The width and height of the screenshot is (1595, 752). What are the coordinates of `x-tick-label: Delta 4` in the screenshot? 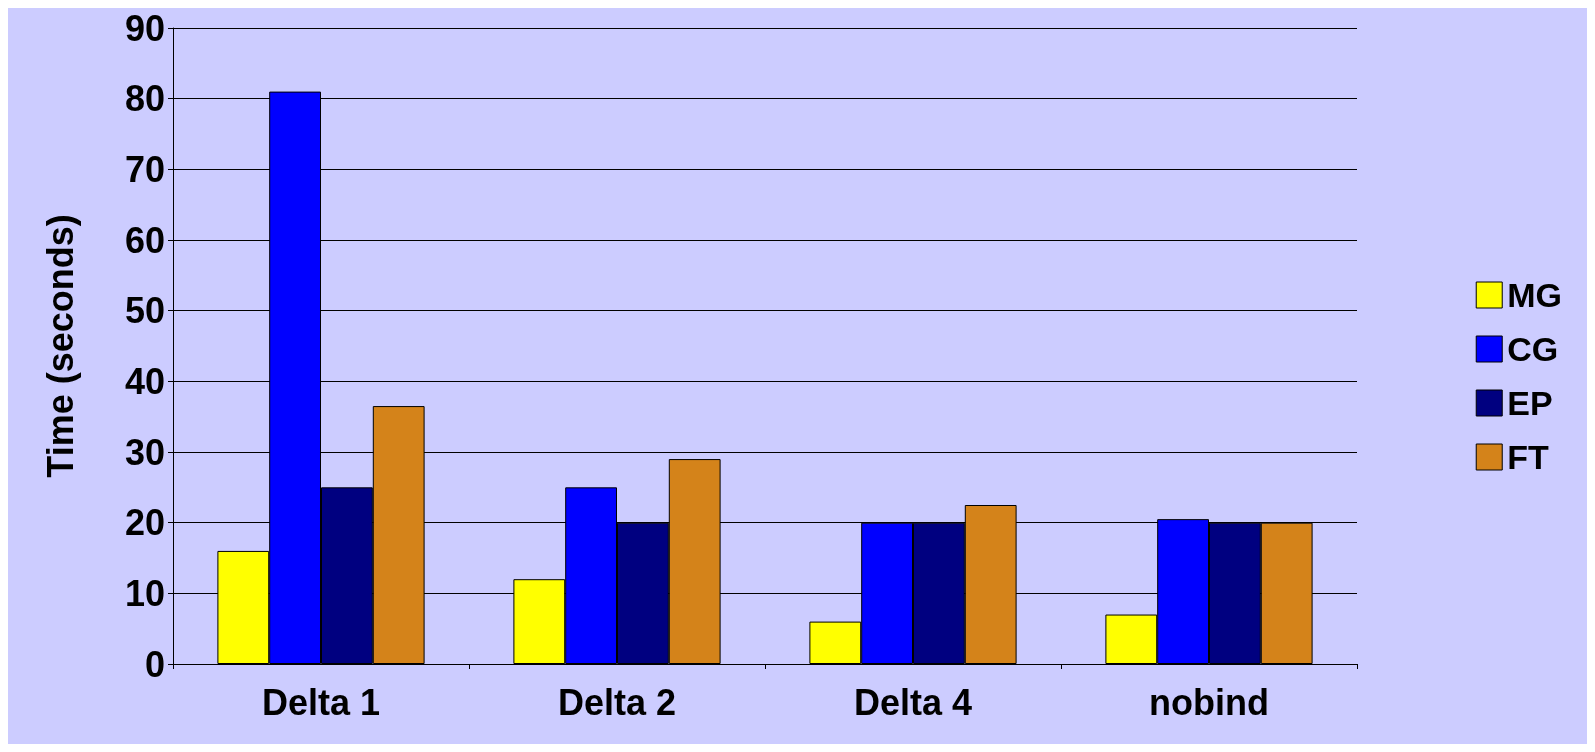 It's located at (913, 702).